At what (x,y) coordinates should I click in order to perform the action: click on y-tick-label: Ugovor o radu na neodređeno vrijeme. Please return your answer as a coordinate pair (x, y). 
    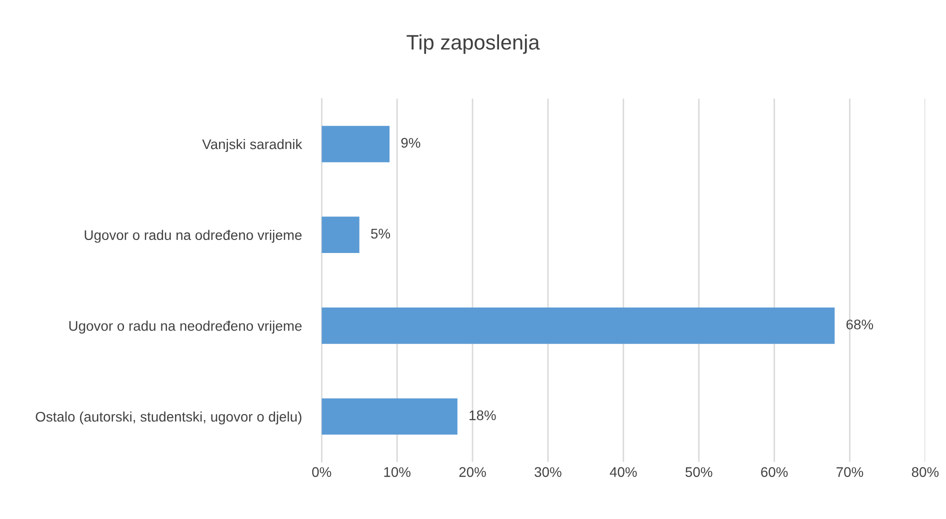
    Looking at the image, I should click on (185, 327).